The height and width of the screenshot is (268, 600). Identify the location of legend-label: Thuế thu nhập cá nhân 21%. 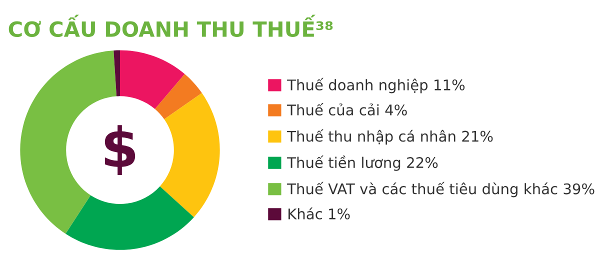
(390, 137).